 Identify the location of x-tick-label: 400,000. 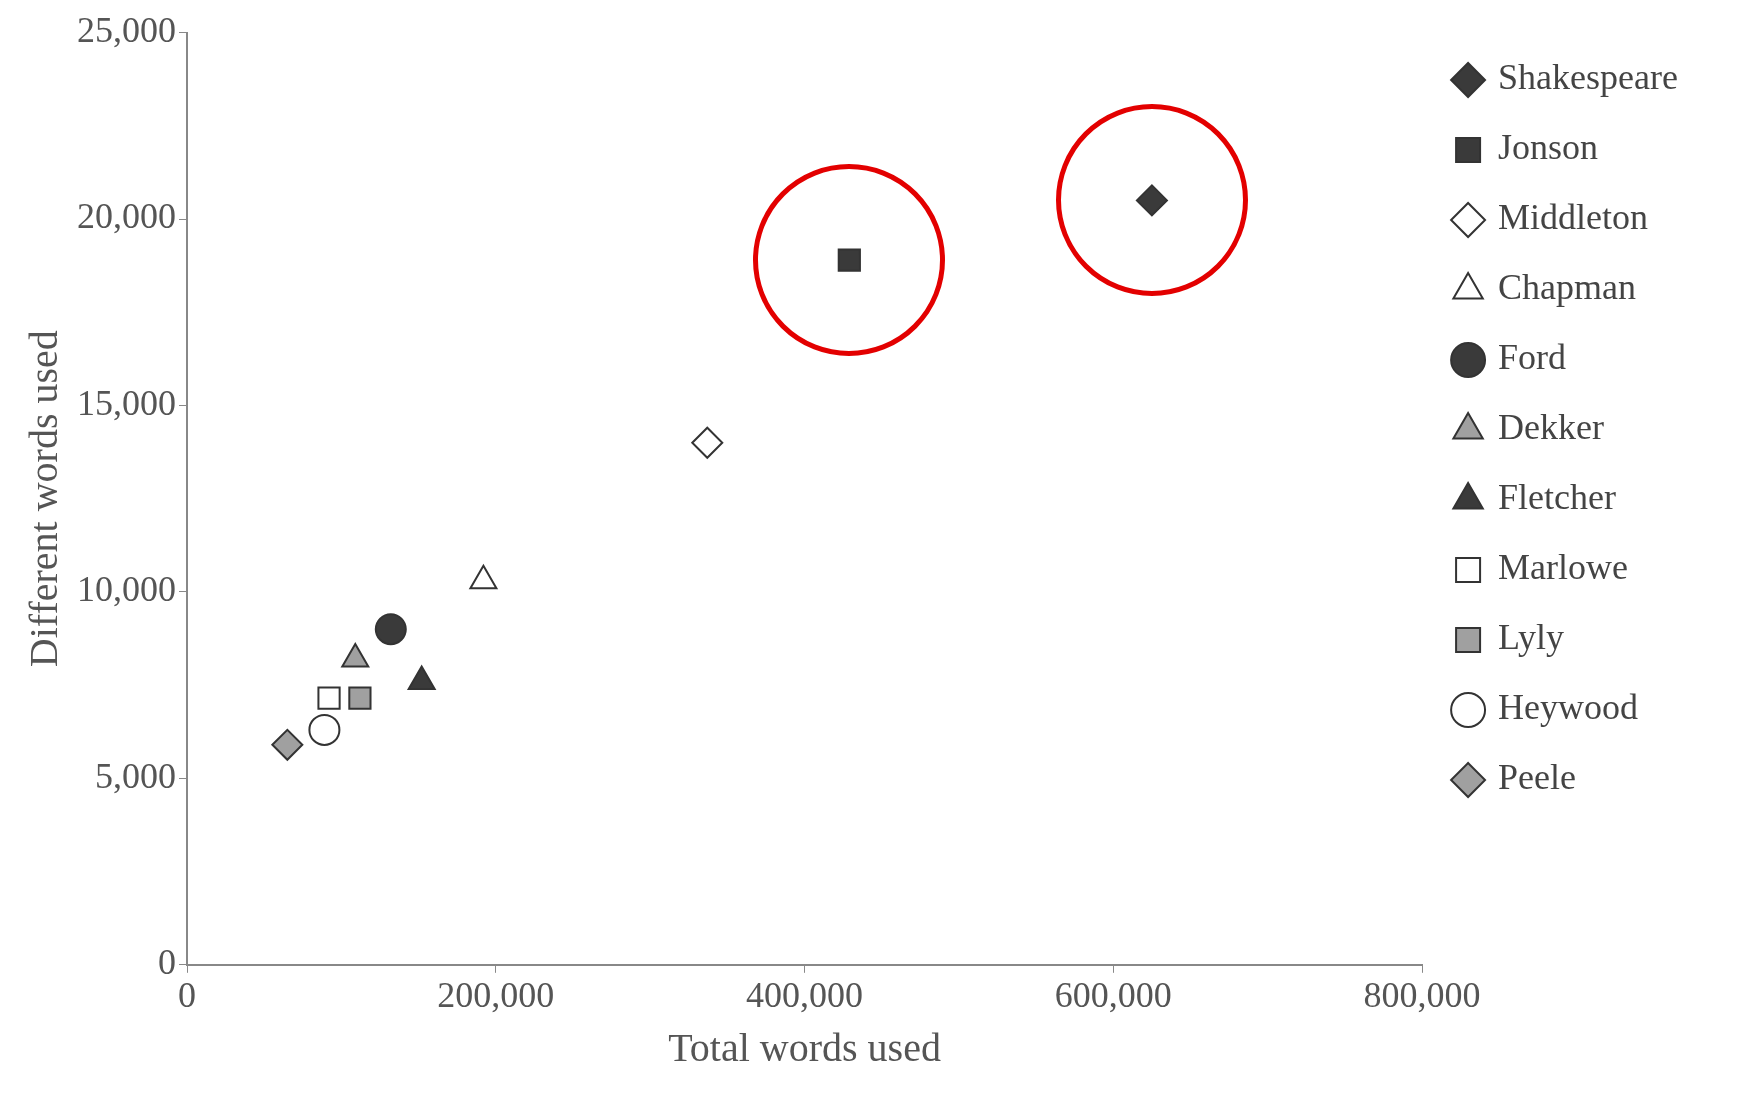
(805, 994).